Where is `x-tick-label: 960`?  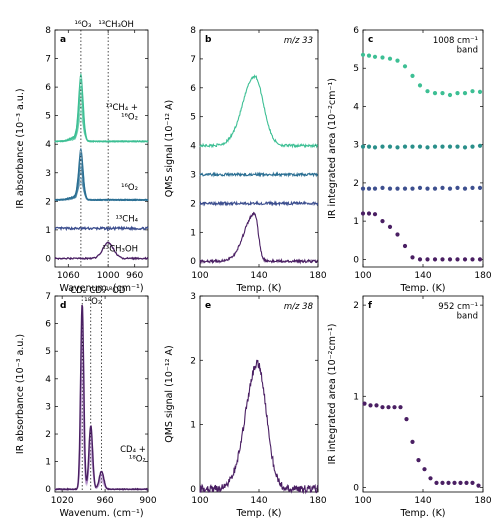
x-tick-label: 960 is located at coordinates (104, 501).